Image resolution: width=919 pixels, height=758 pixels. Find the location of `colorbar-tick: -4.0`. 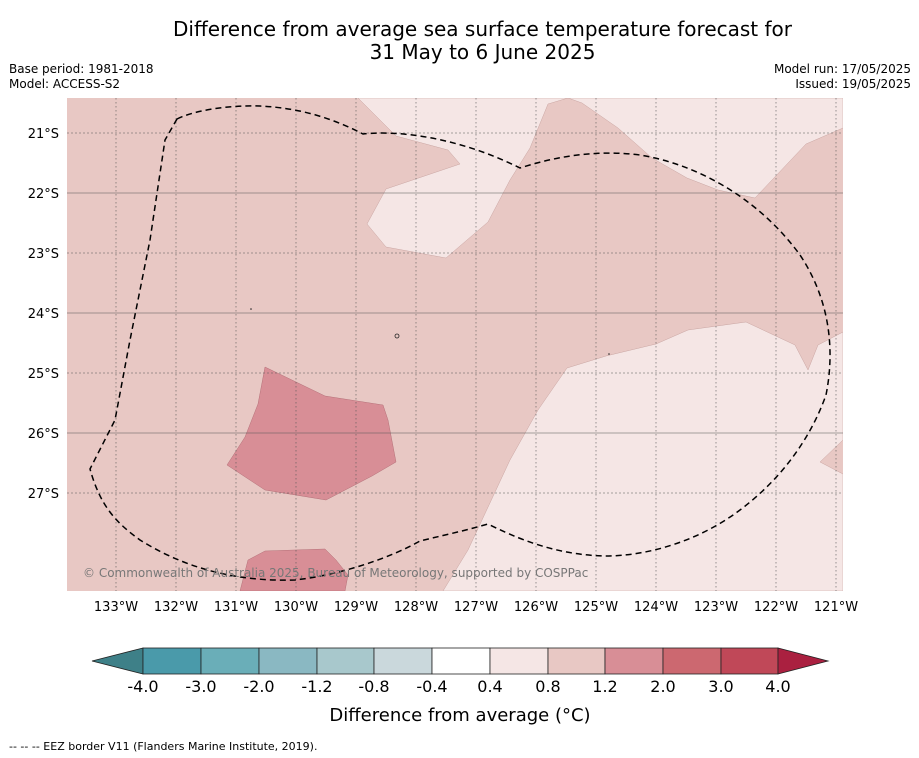

colorbar-tick: -4.0 is located at coordinates (142, 686).